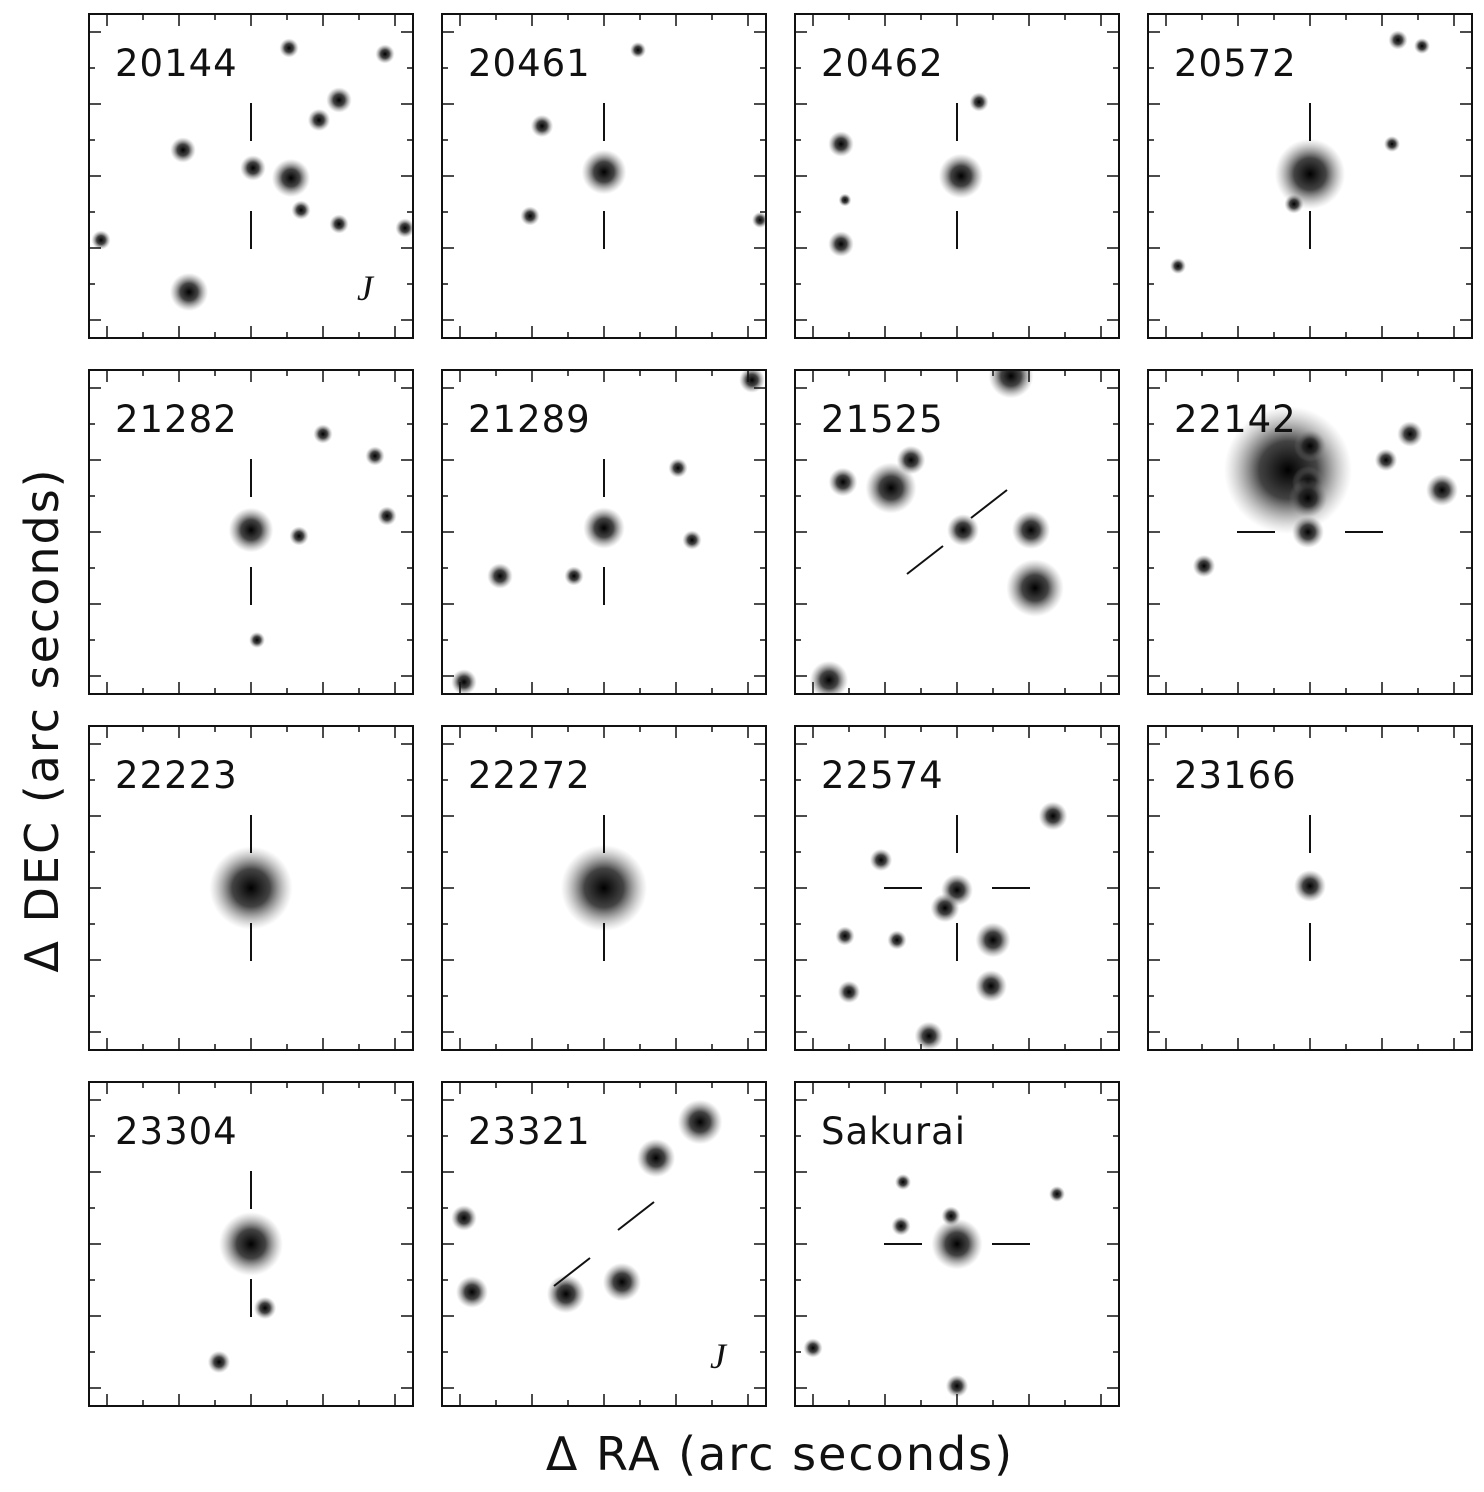 The height and width of the screenshot is (1492, 1484). I want to click on panel-label: 20461, so click(529, 63).